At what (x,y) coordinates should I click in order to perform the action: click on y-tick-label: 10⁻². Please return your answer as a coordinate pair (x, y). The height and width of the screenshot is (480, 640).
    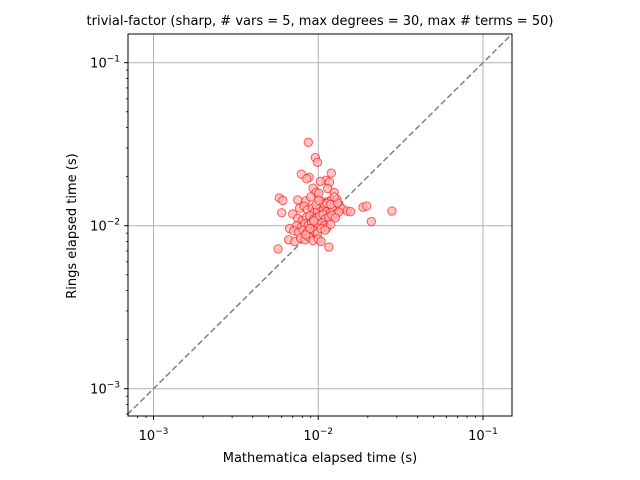
    Looking at the image, I should click on (105, 226).